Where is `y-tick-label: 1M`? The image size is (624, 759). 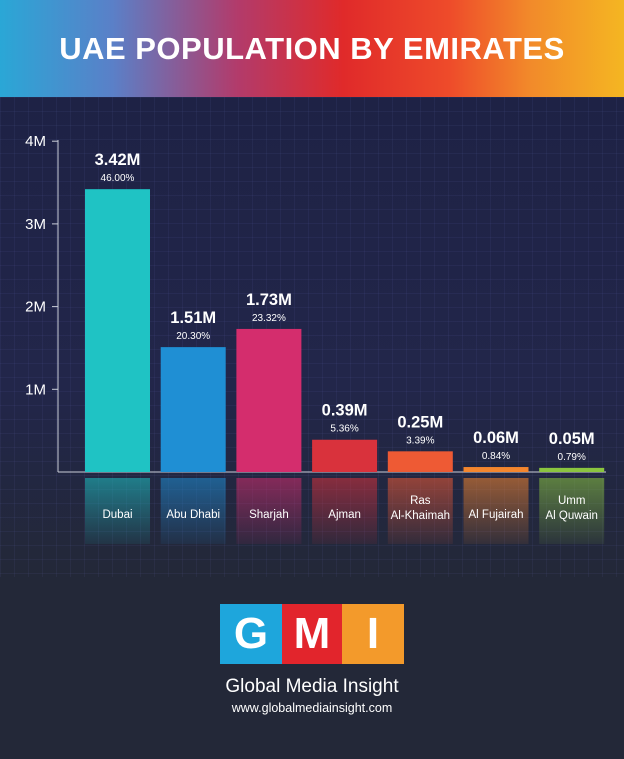 y-tick-label: 1M is located at coordinates (35, 389).